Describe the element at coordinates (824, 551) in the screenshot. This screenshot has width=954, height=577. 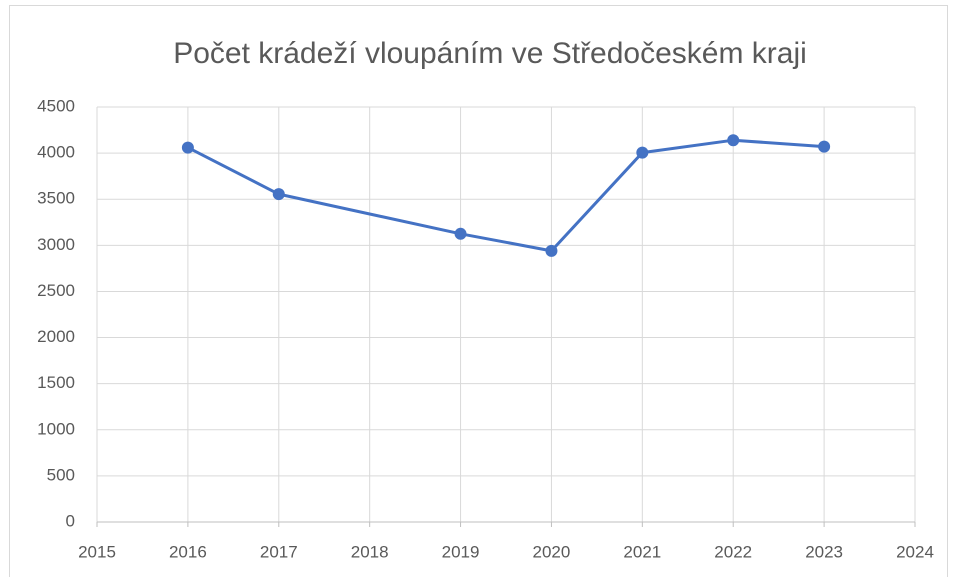
I see `x-tick-label: 2023` at that location.